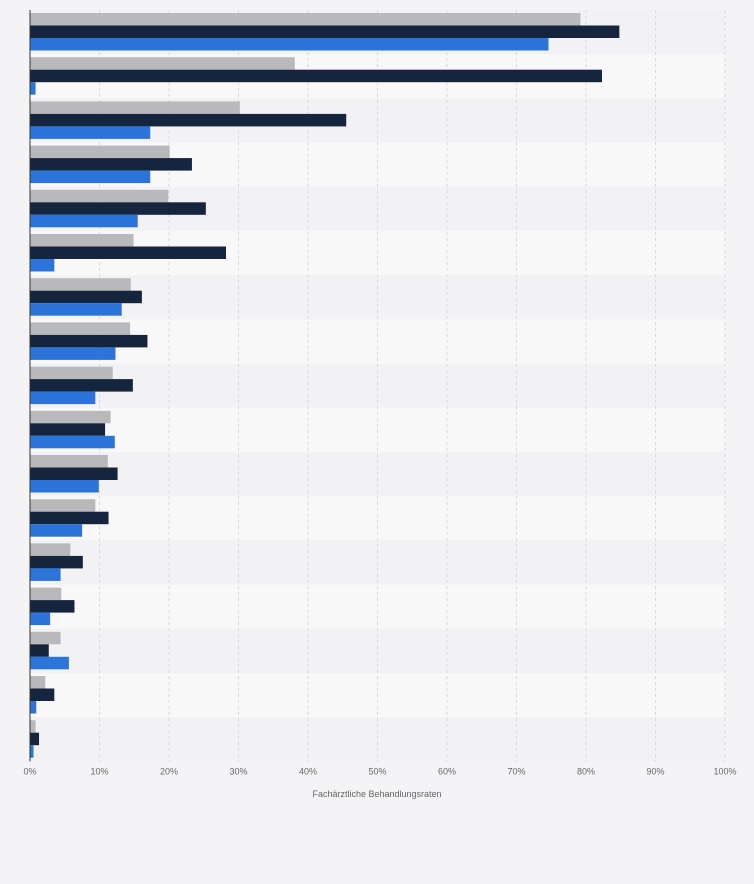 The width and height of the screenshot is (754, 884). Describe the element at coordinates (169, 771) in the screenshot. I see `x-tick-label: 20%` at that location.